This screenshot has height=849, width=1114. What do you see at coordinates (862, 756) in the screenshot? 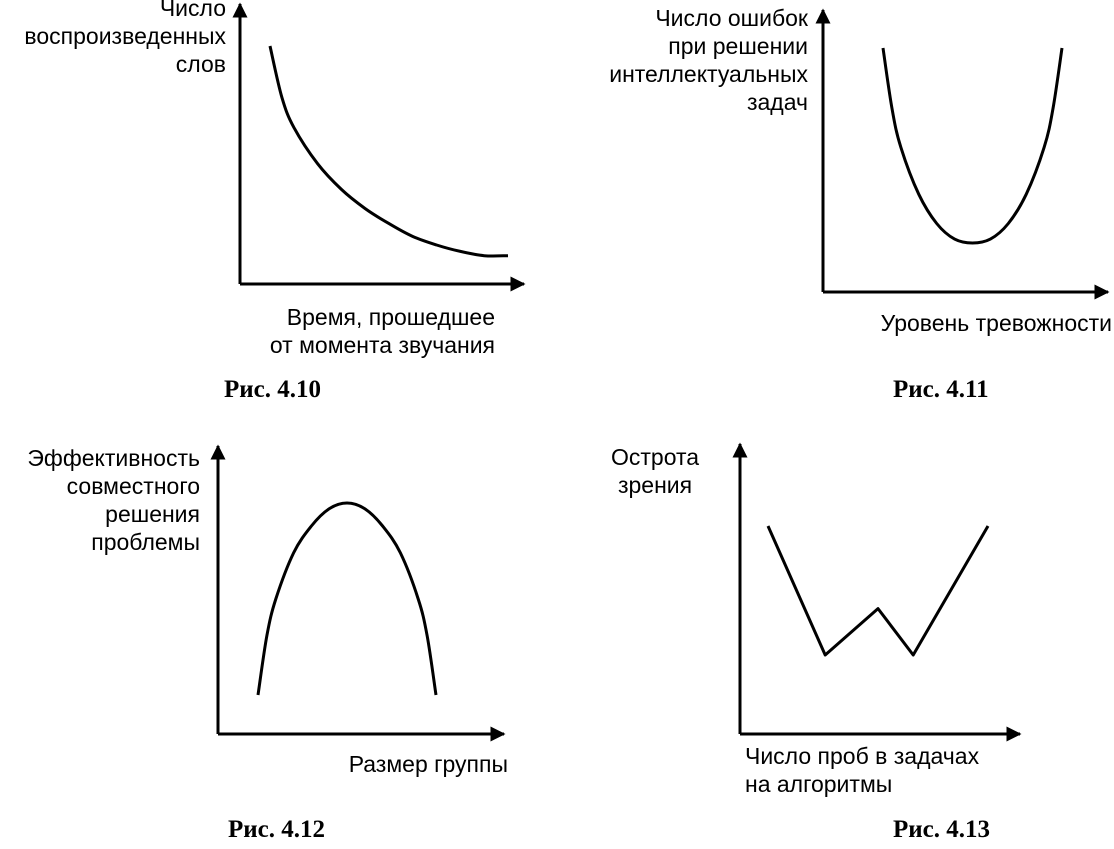
I see `chart-4-xlabel-line: Число проб в задачах` at bounding box center [862, 756].